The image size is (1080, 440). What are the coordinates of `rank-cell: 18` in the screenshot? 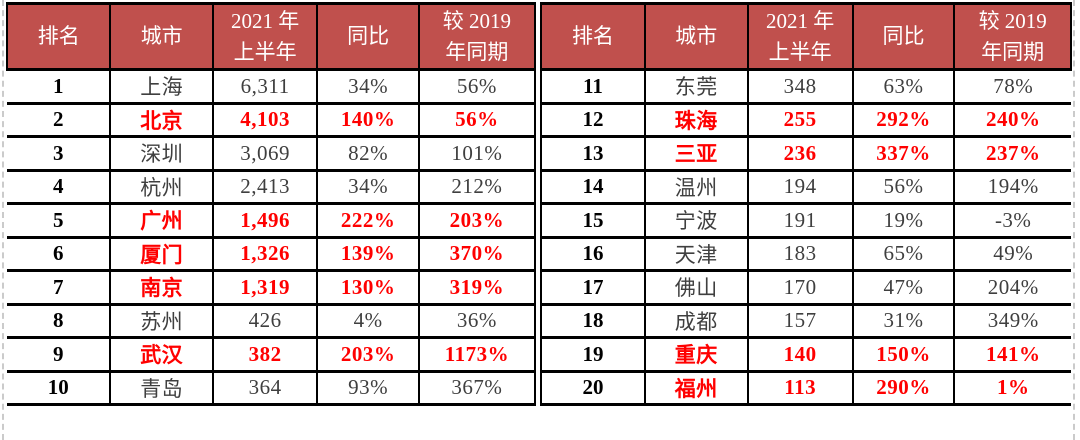 It's located at (593, 320).